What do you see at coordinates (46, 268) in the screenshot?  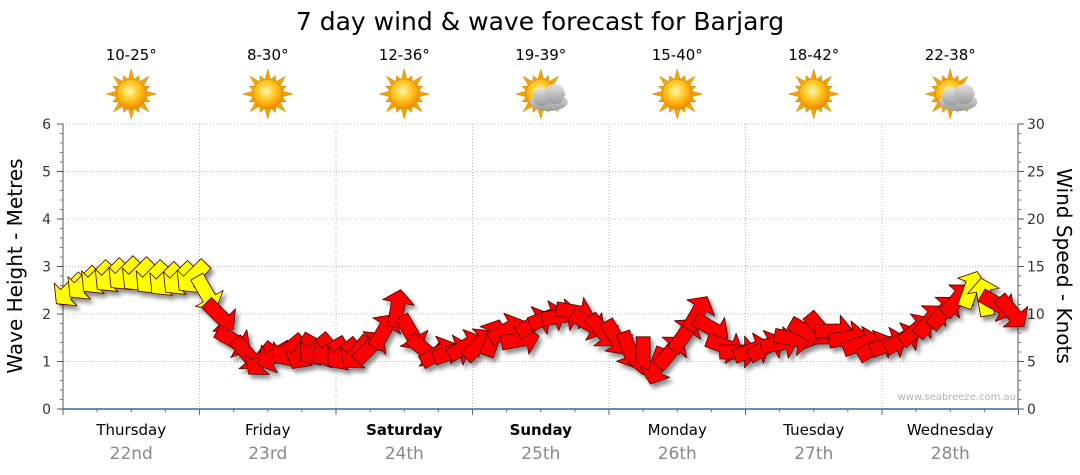 I see `left-tick-label: 3` at bounding box center [46, 268].